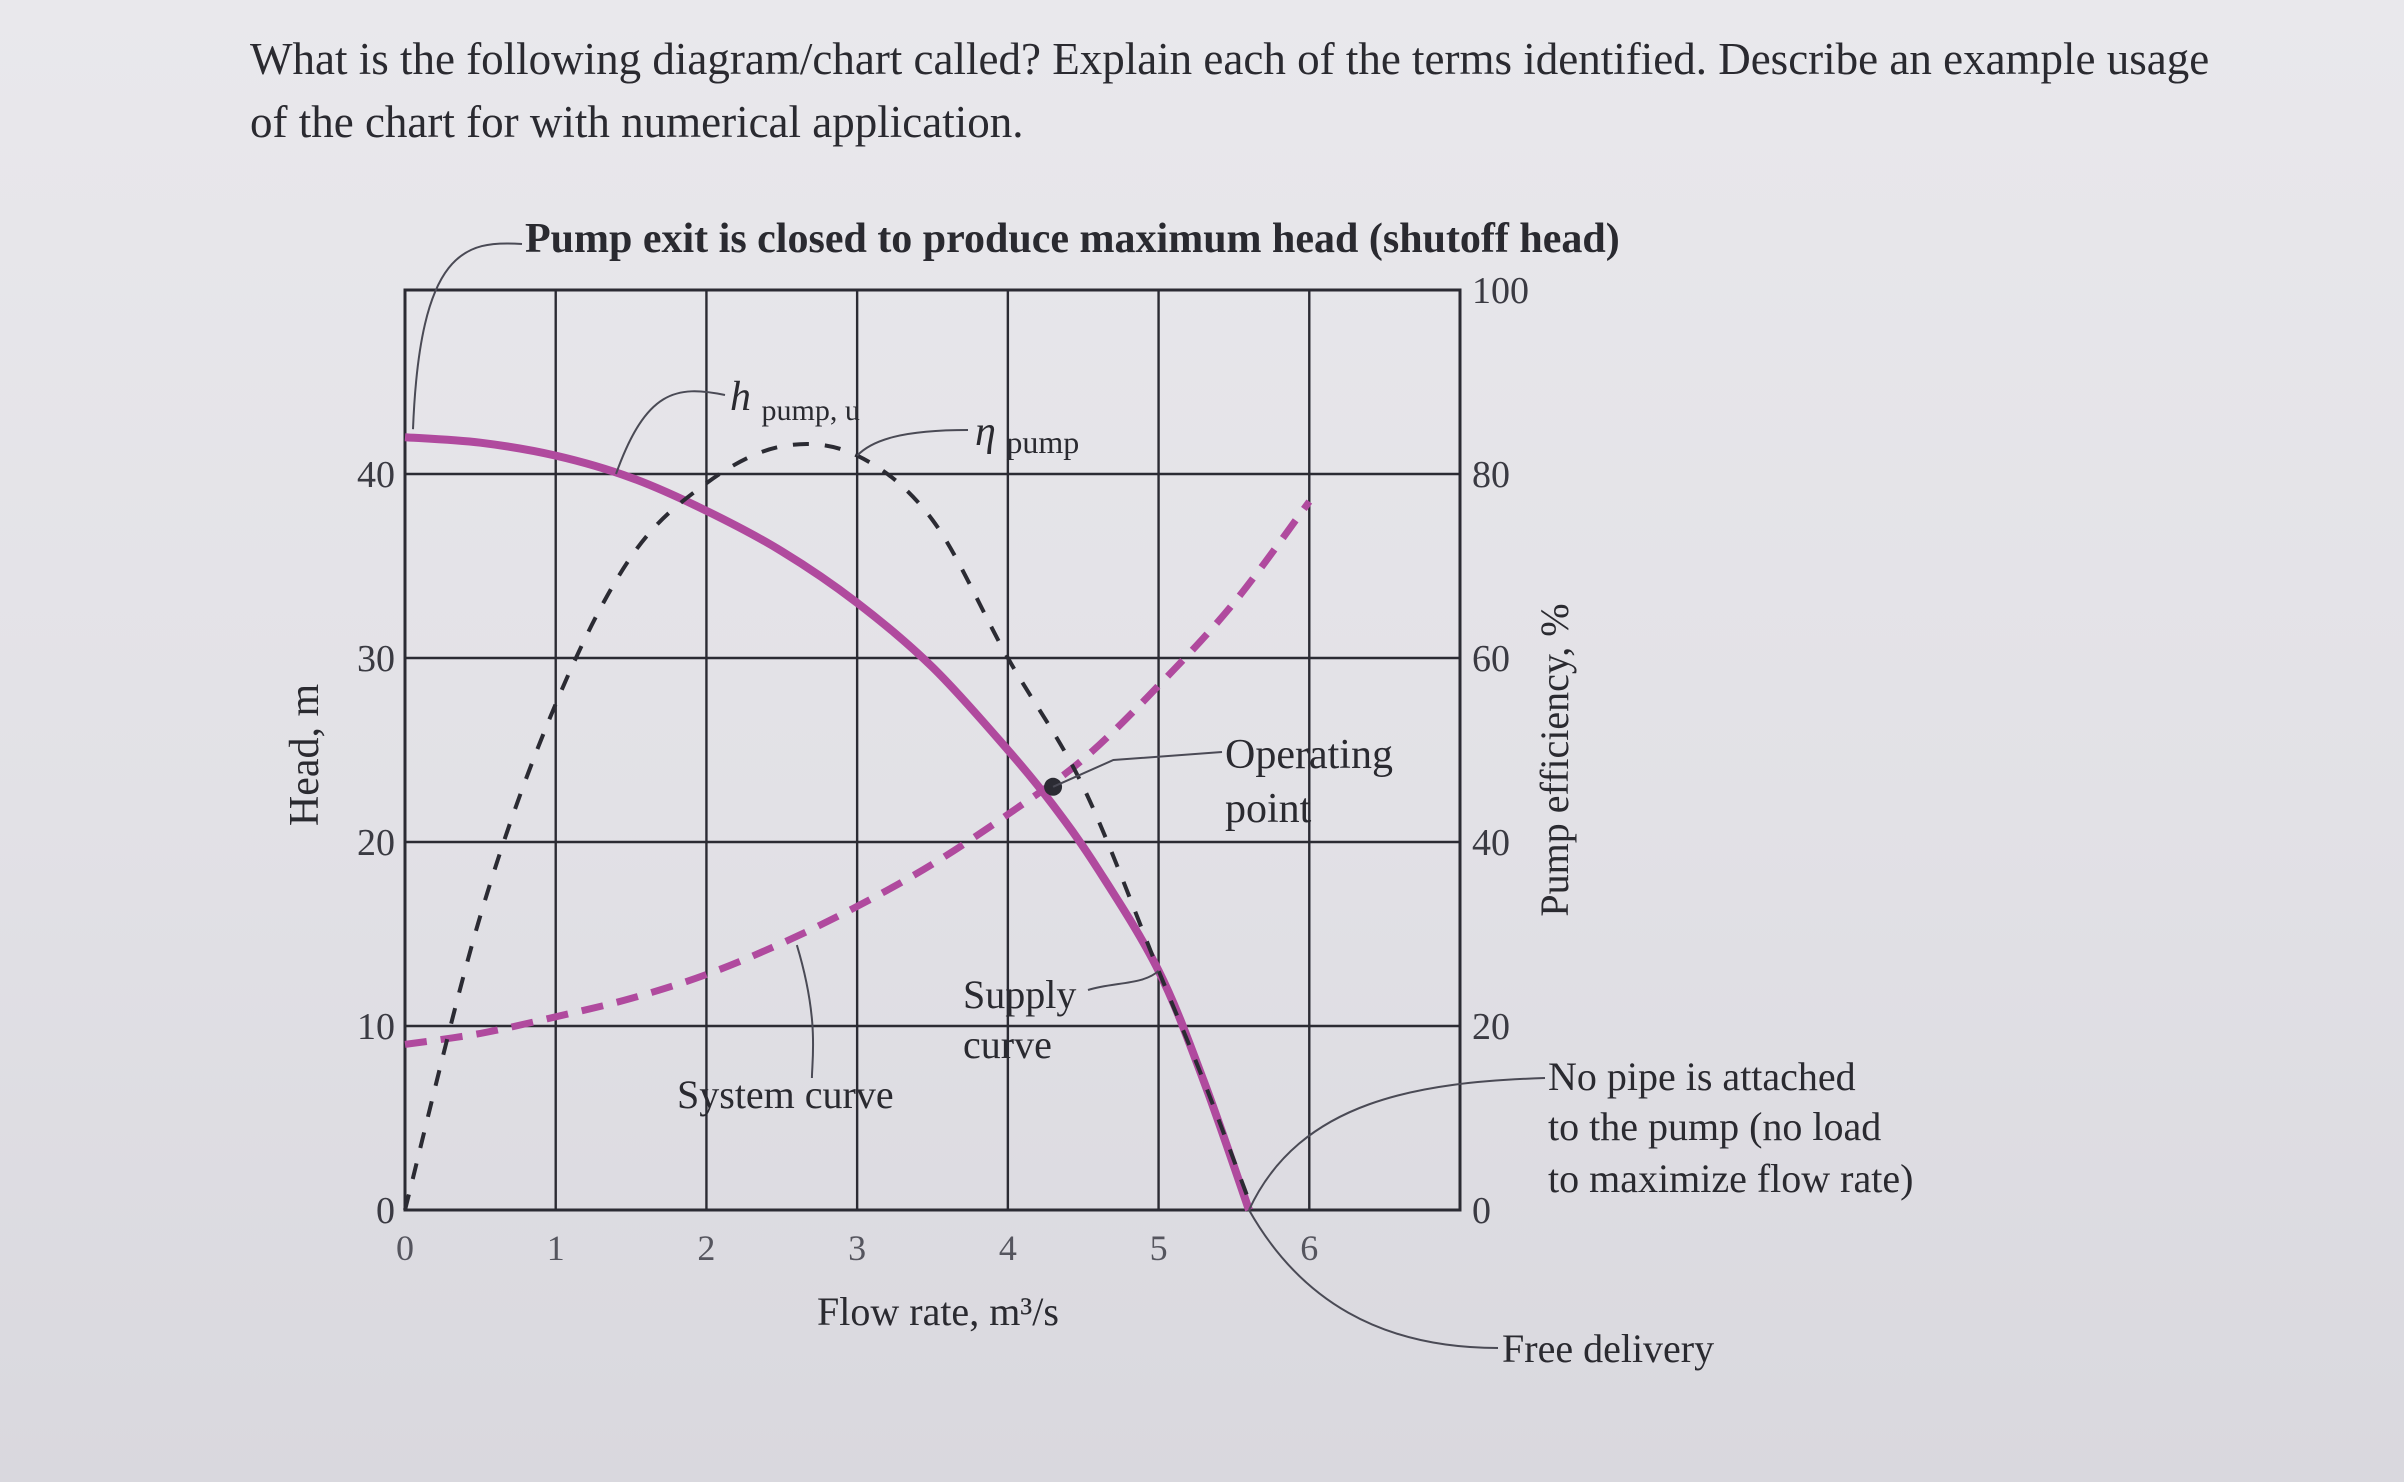 This screenshot has height=1482, width=2404. I want to click on operating-point-label-line2: point, so click(1268, 809).